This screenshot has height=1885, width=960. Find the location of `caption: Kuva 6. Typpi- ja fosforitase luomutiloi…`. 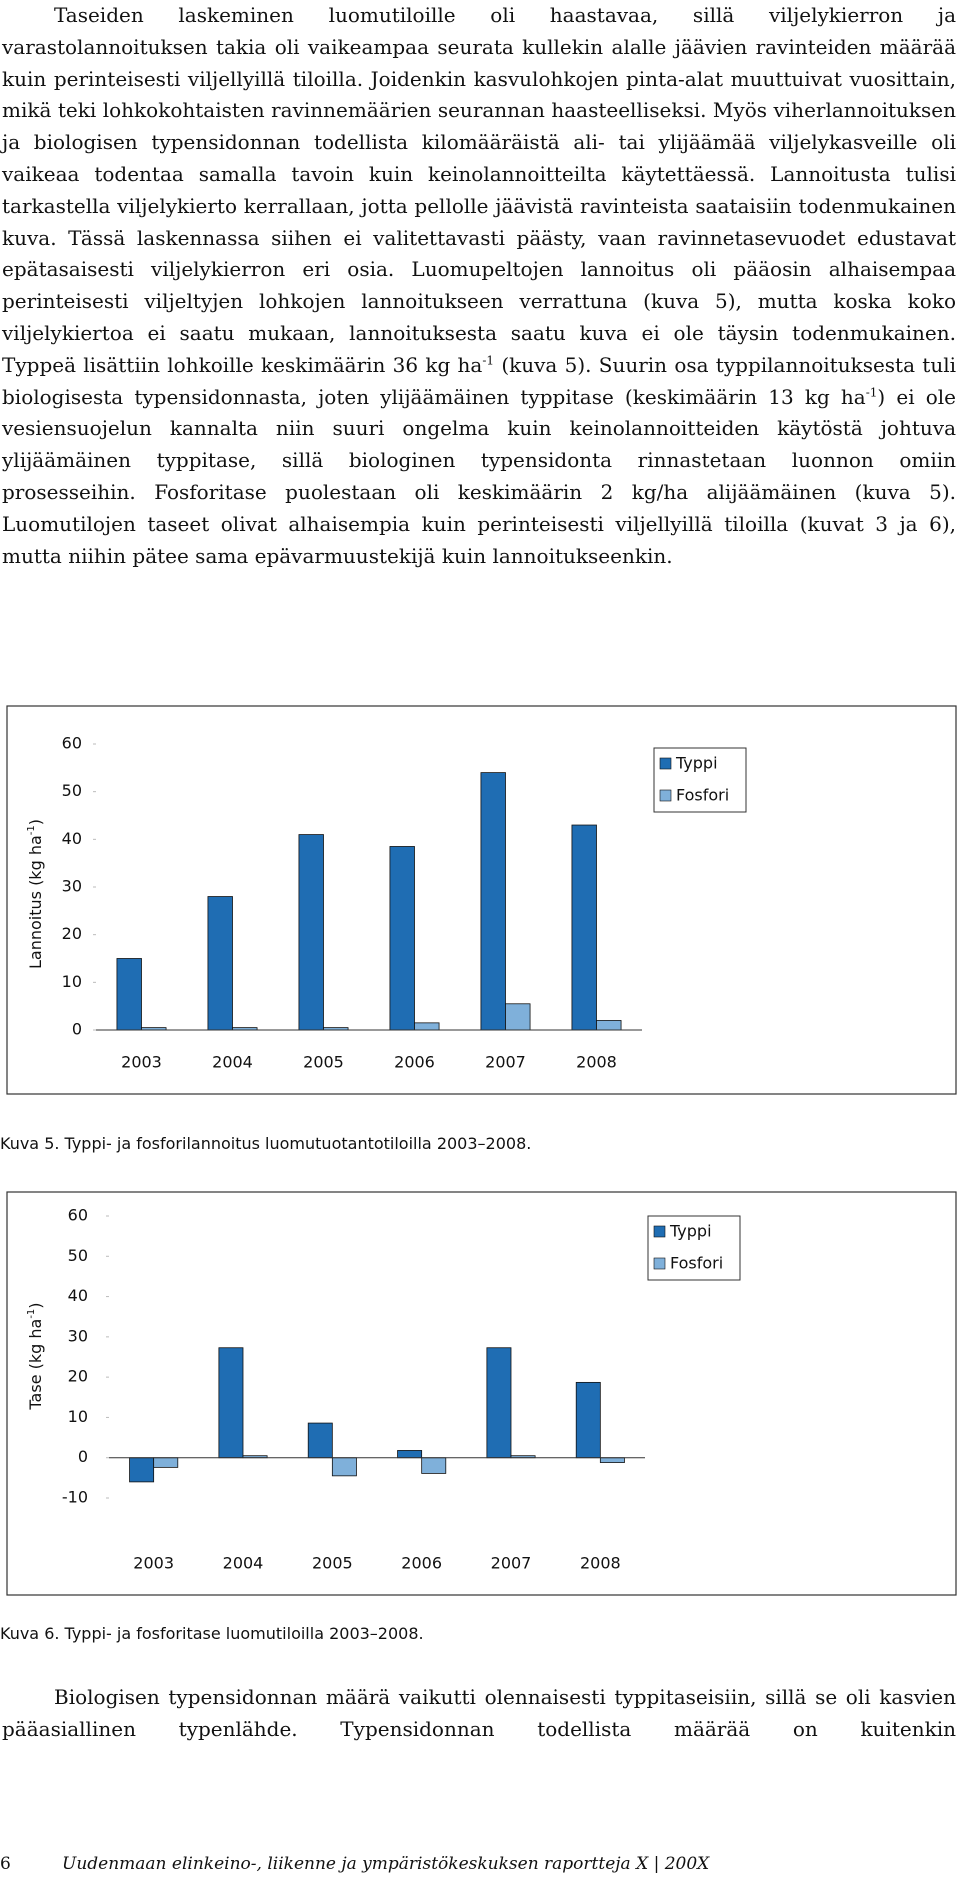

caption: Kuva 6. Typpi- ja fosforitase luomutiloi… is located at coordinates (212, 1633).